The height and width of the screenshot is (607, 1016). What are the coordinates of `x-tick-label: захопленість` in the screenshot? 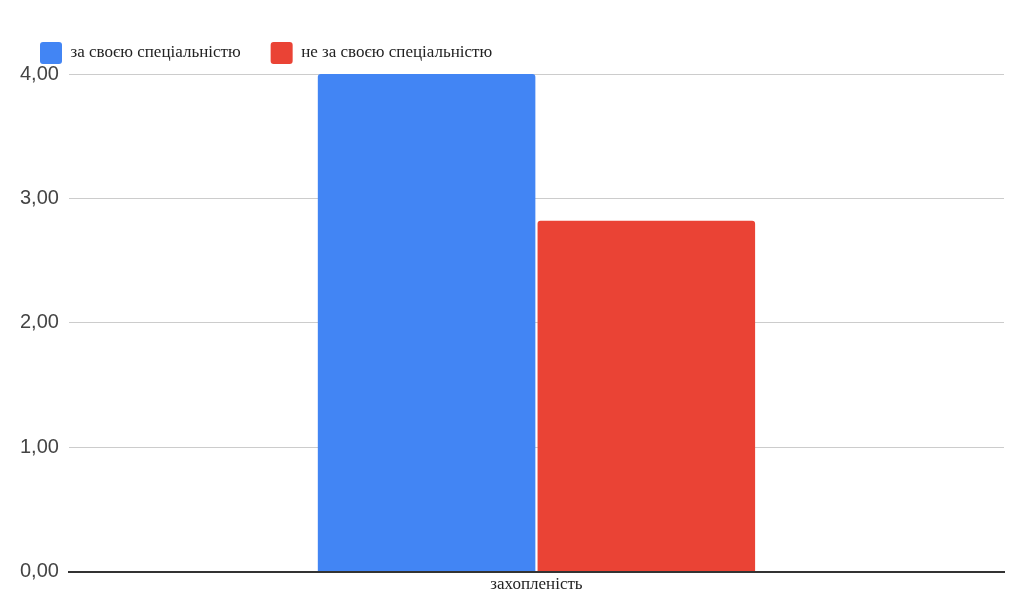 It's located at (536, 584).